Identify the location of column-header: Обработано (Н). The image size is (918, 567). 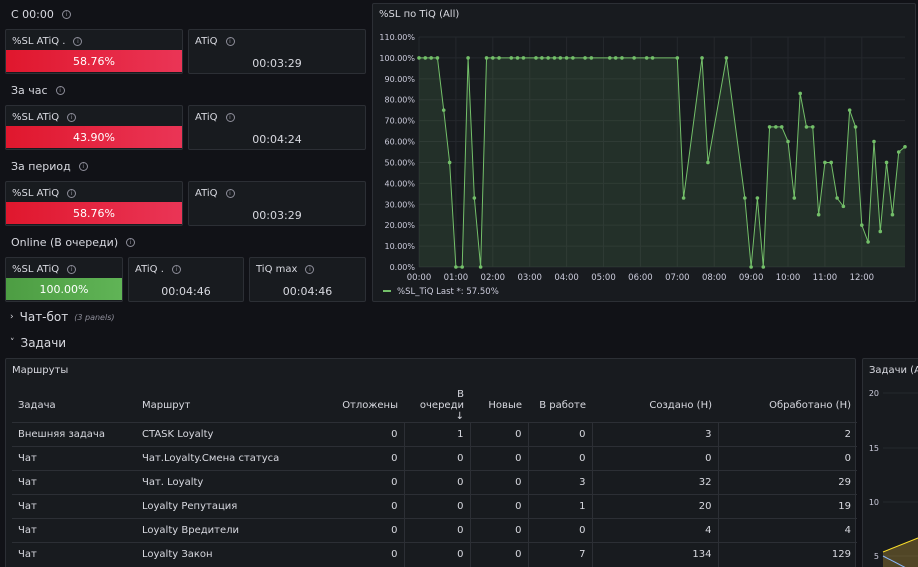
(810, 405).